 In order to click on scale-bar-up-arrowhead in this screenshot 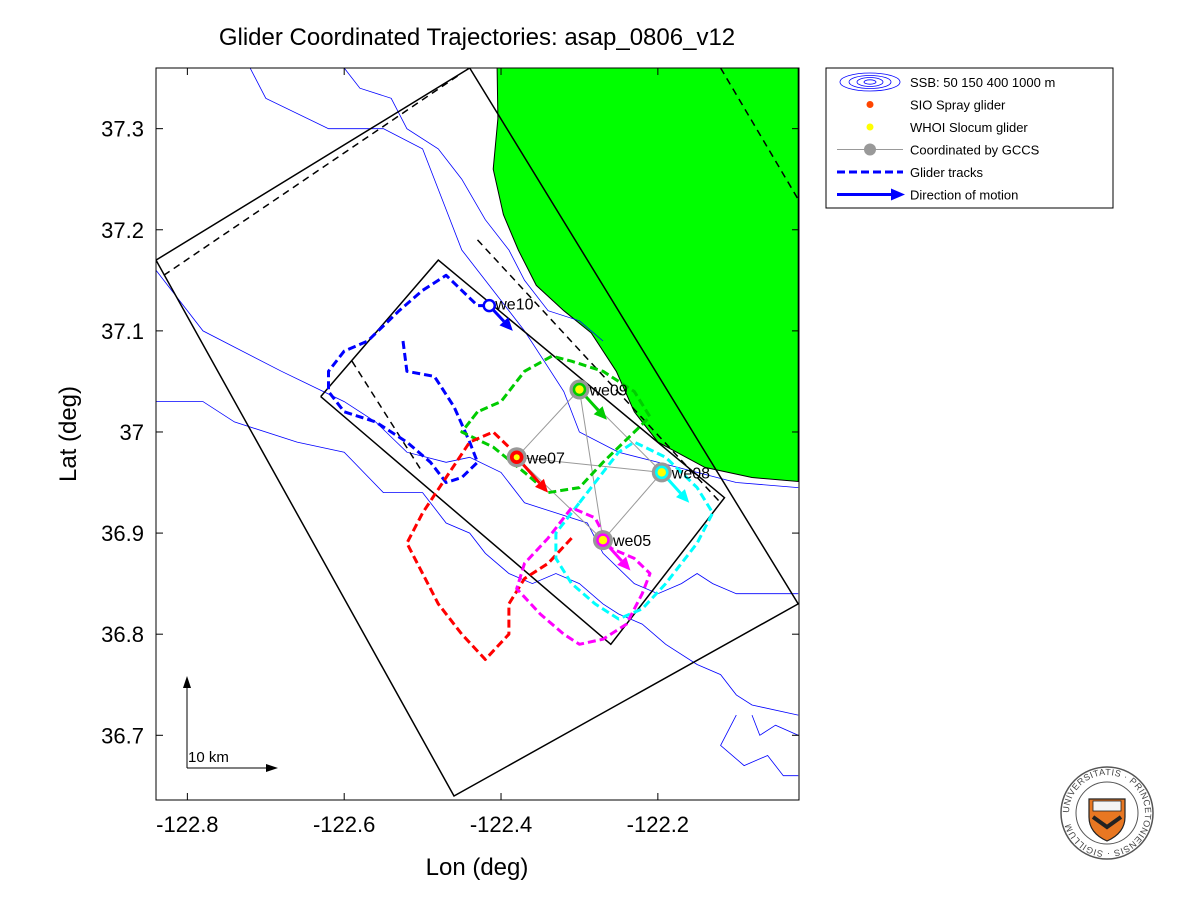, I will do `click(187, 682)`.